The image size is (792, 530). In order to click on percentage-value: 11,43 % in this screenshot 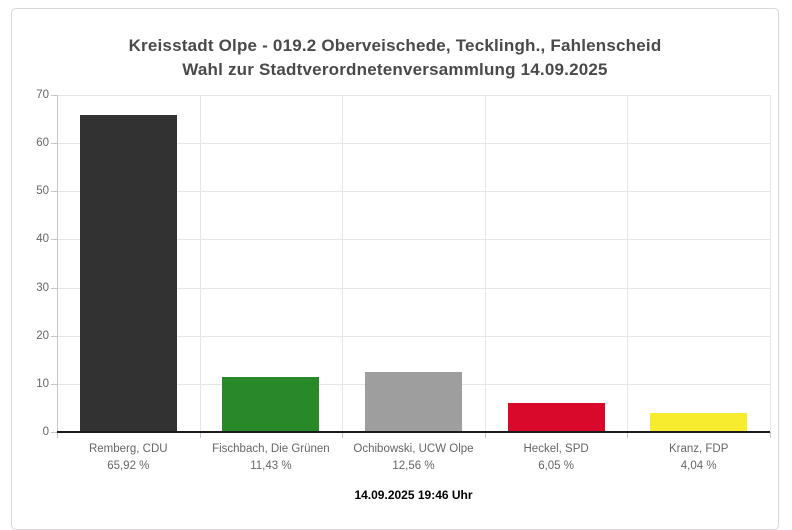, I will do `click(271, 466)`.